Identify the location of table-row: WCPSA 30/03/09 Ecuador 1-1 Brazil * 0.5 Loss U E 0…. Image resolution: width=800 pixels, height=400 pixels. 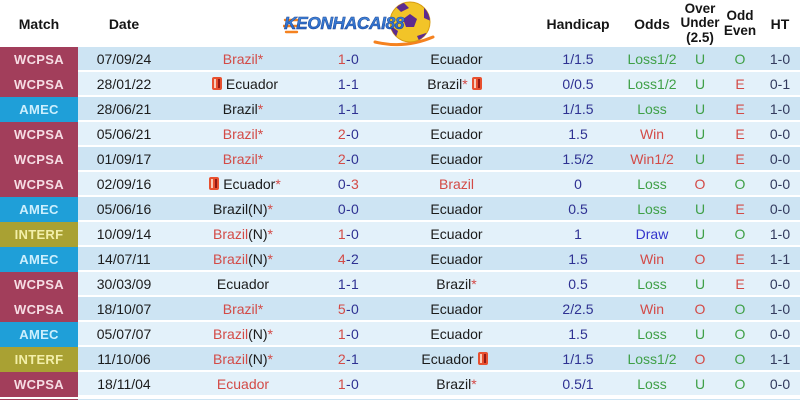
(400, 284).